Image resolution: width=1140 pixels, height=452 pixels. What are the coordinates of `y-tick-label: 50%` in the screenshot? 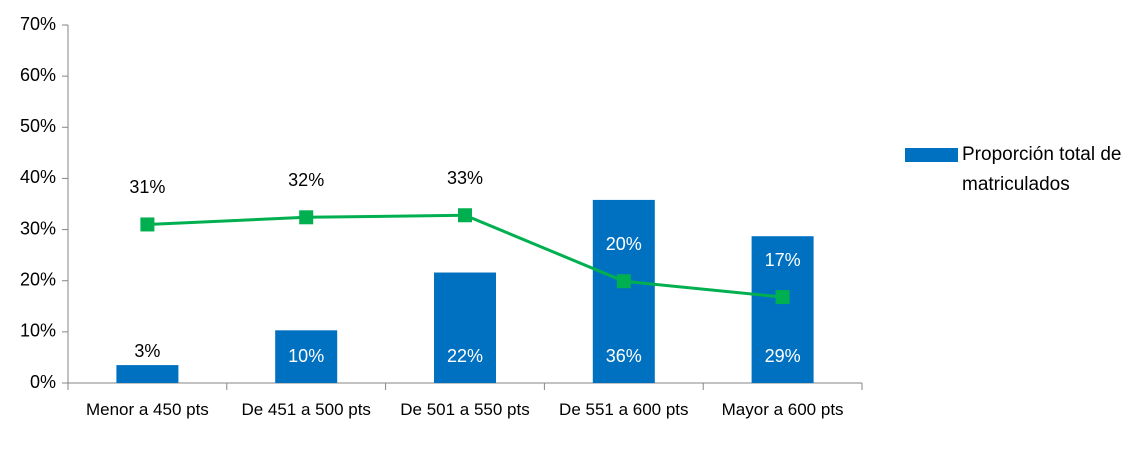 It's located at (38, 126).